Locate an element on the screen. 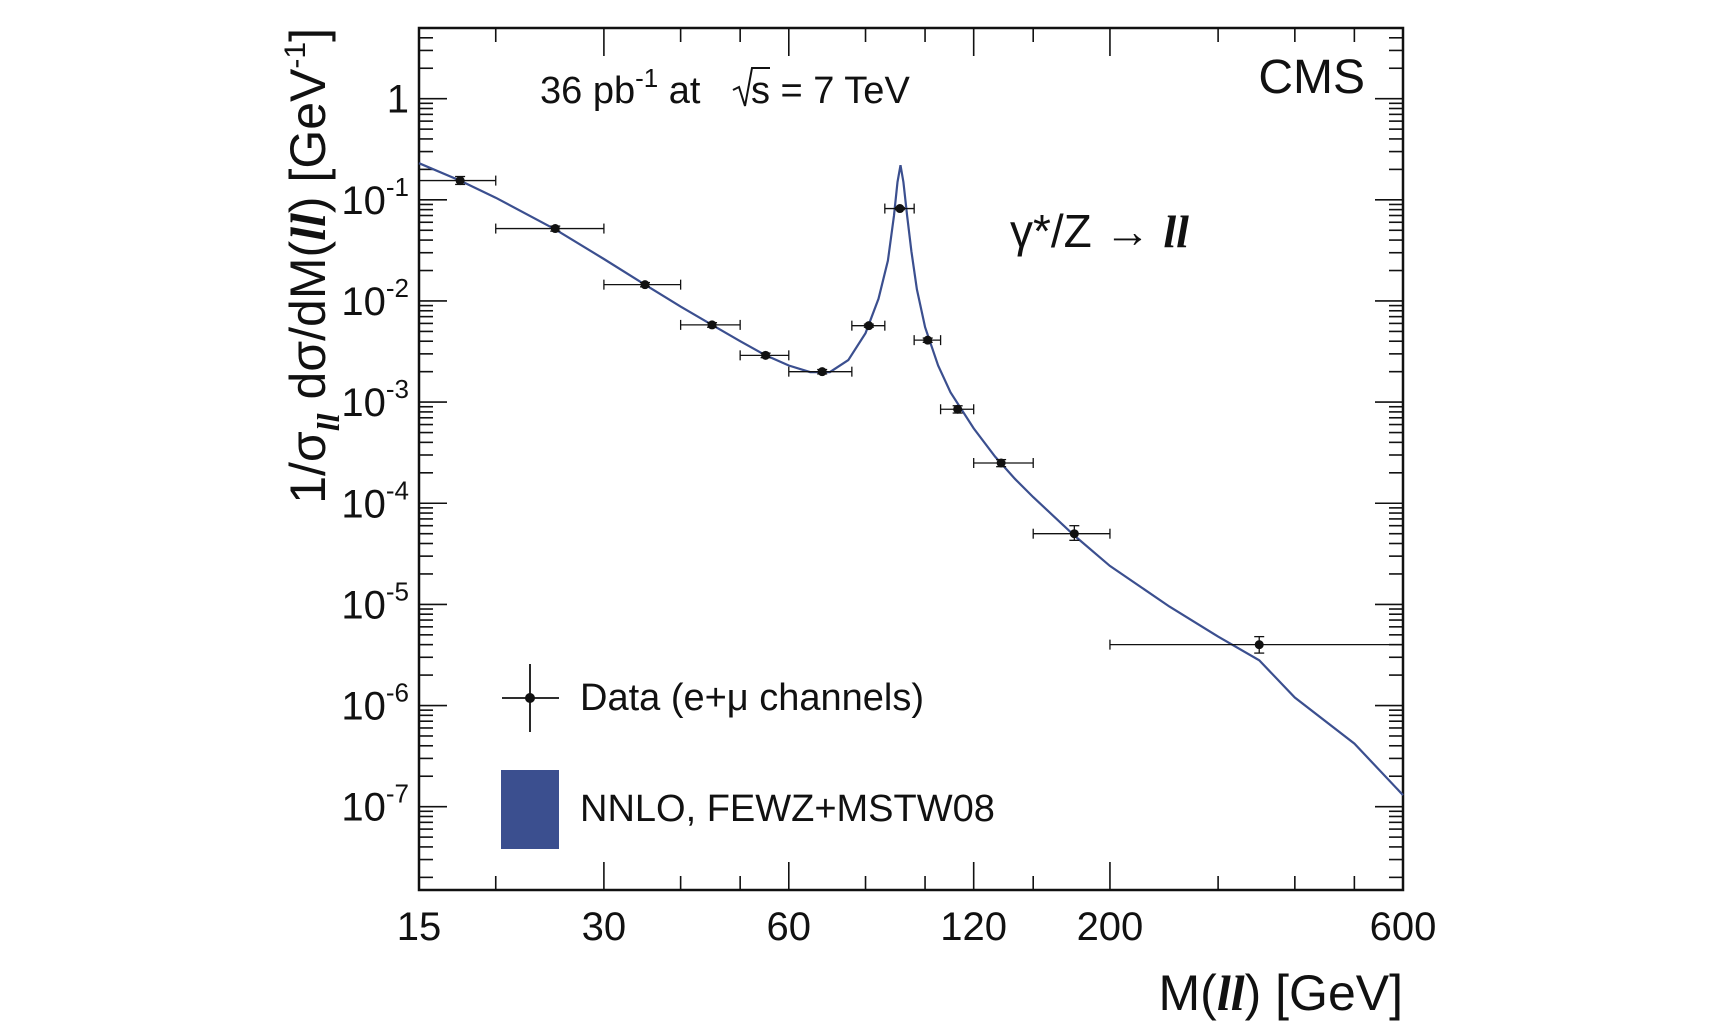 The height and width of the screenshot is (1032, 1729). x-tick-label: 30 is located at coordinates (604, 927).